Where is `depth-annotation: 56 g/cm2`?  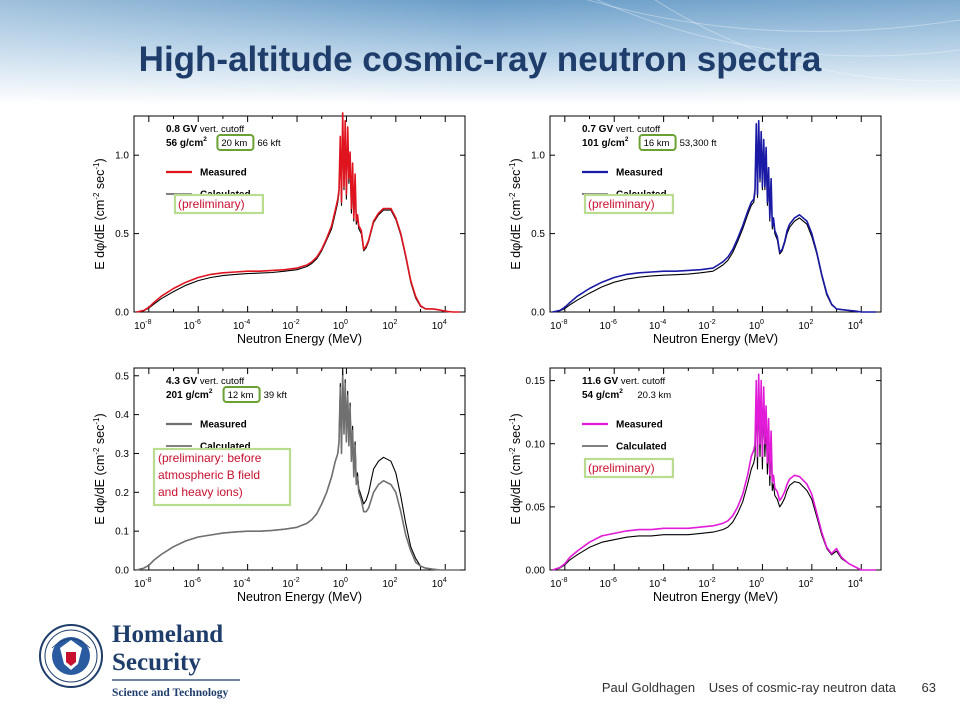
depth-annotation: 56 g/cm2 is located at coordinates (186, 142).